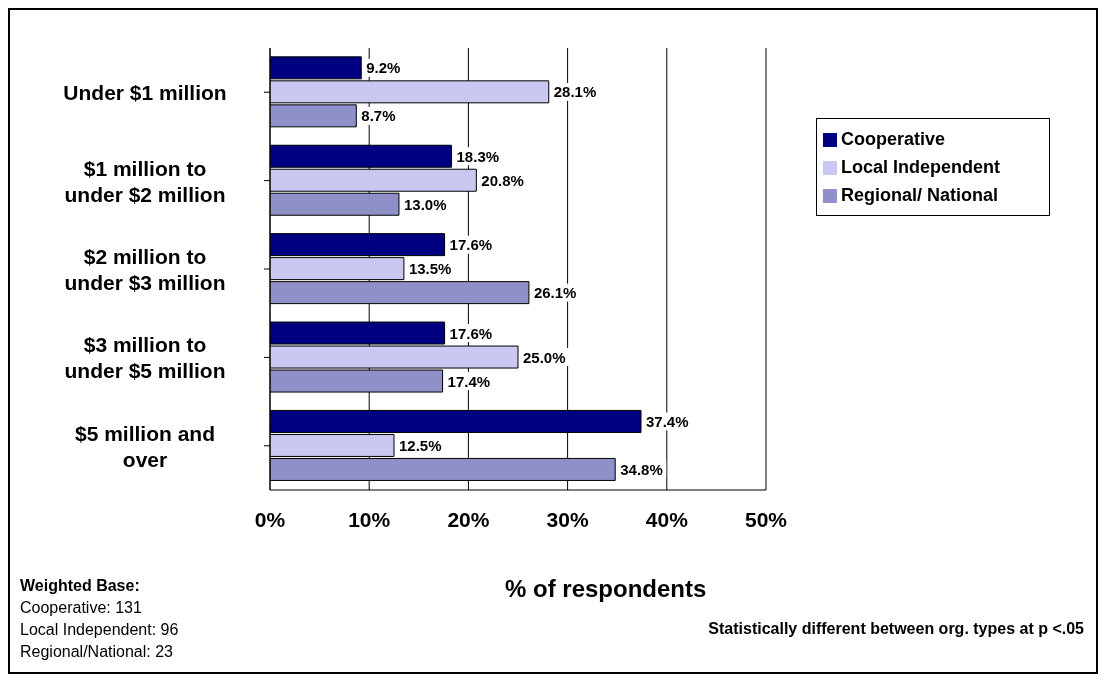 This screenshot has width=1106, height=682. Describe the element at coordinates (425, 204) in the screenshot. I see `data-label: 13.0%` at that location.